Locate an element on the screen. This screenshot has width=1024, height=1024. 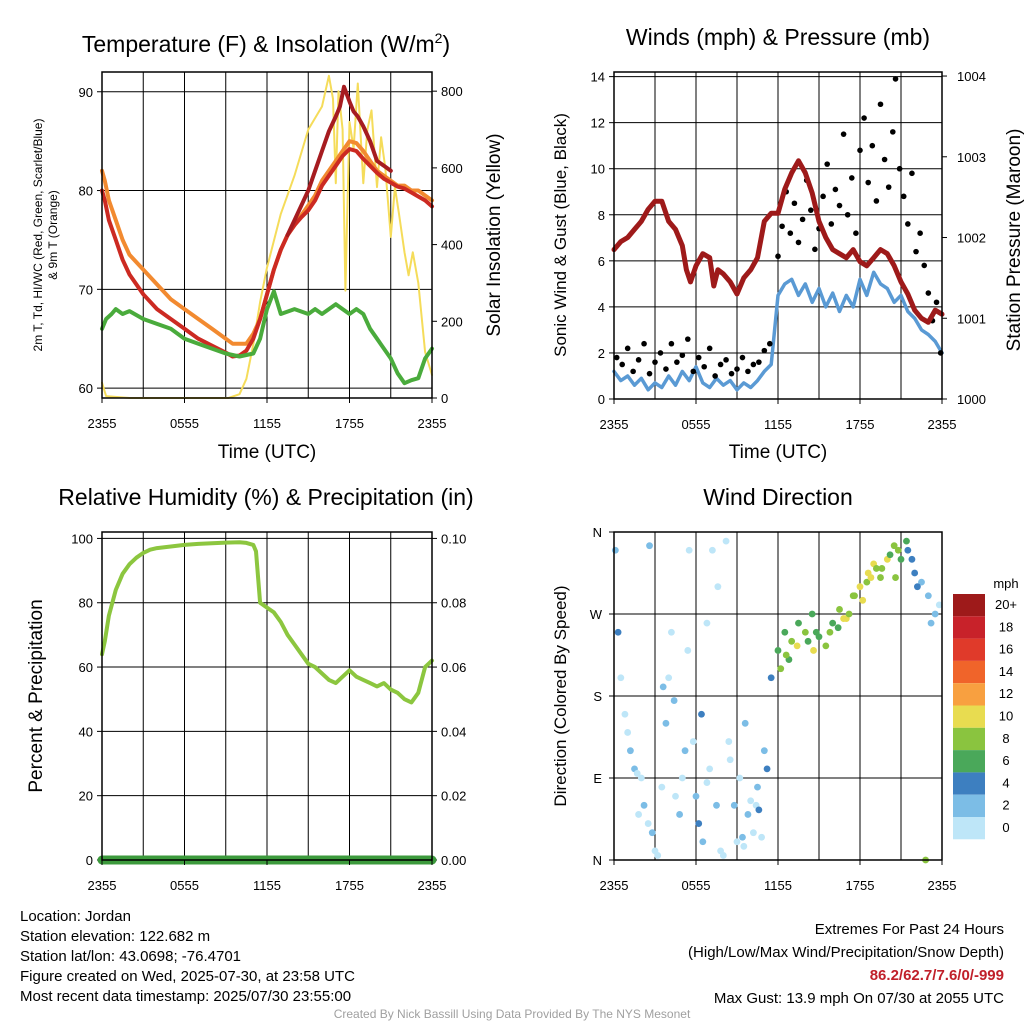
wind-ytick-label: 12 is located at coordinates (598, 123).